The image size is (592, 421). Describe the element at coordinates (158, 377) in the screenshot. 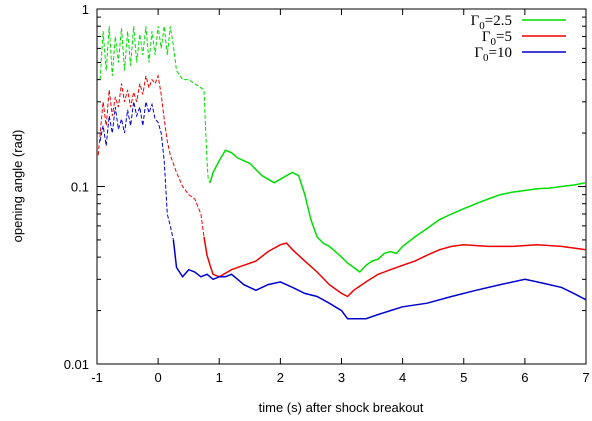

I see `x-tick-label: 0` at that location.